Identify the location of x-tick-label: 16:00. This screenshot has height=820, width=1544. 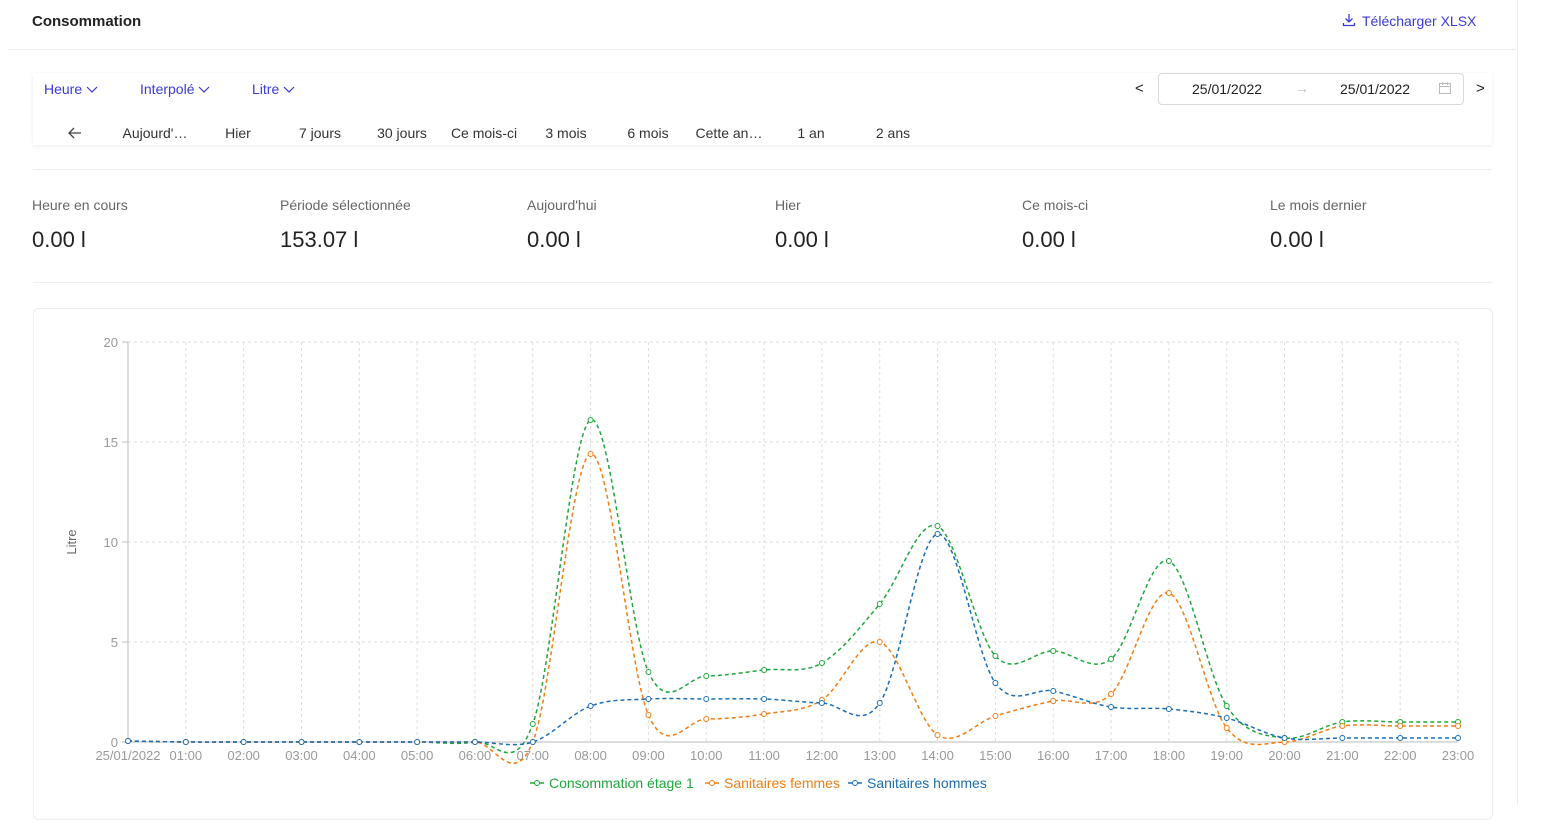
(1053, 755).